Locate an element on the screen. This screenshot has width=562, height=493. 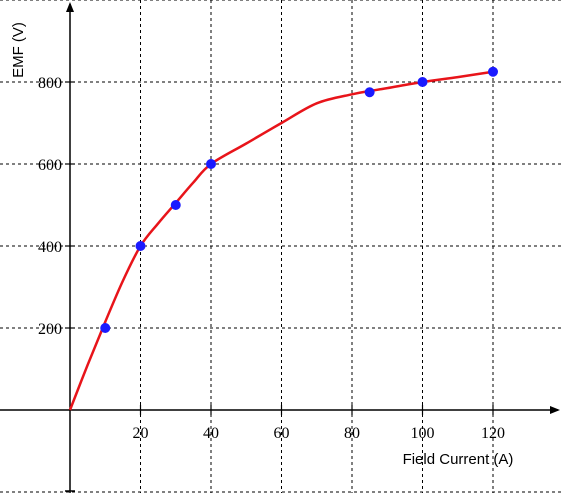
y-axis-arrow is located at coordinates (70, 7).